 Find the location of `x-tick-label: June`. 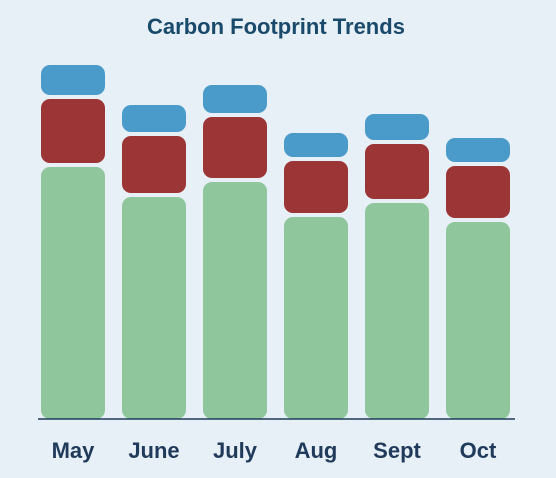

x-tick-label: June is located at coordinates (153, 450).